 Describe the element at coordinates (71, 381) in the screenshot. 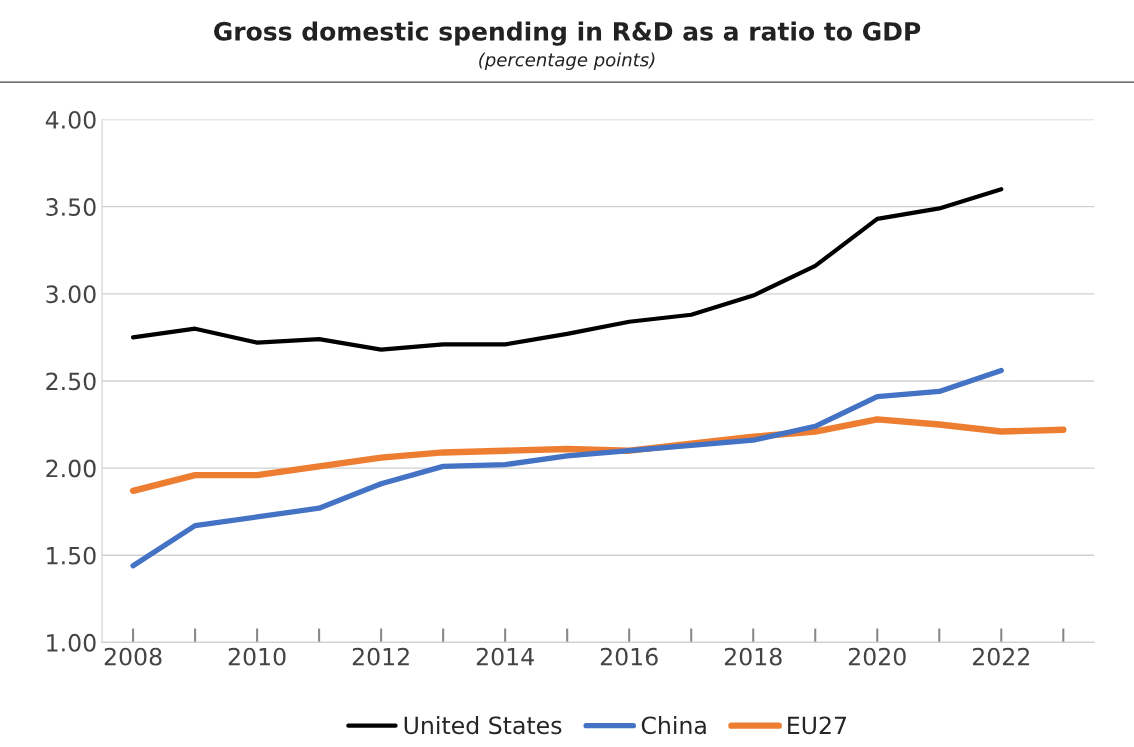

I see `y-tick-label: 2.50` at that location.